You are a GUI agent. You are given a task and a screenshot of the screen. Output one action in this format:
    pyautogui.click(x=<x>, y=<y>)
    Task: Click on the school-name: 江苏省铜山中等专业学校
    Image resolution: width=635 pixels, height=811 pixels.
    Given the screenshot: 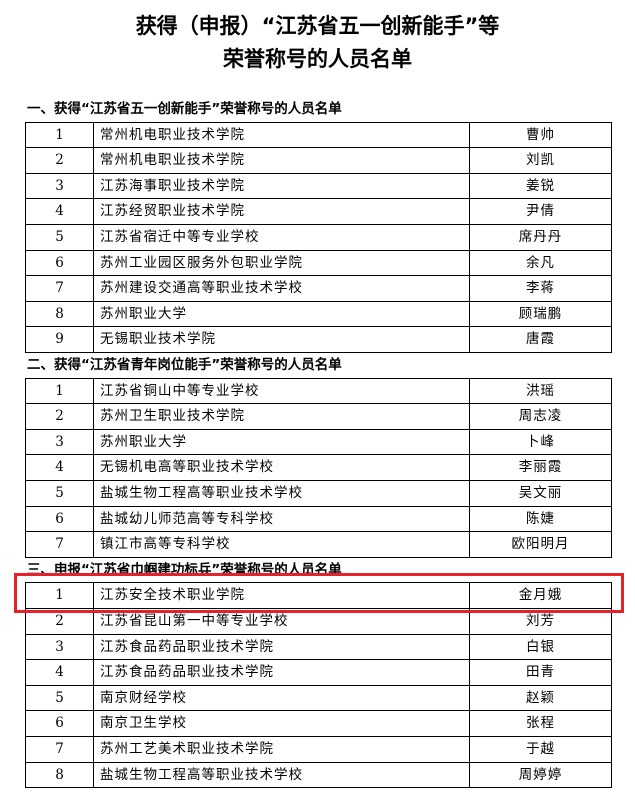 What is the action you would take?
    pyautogui.click(x=282, y=391)
    